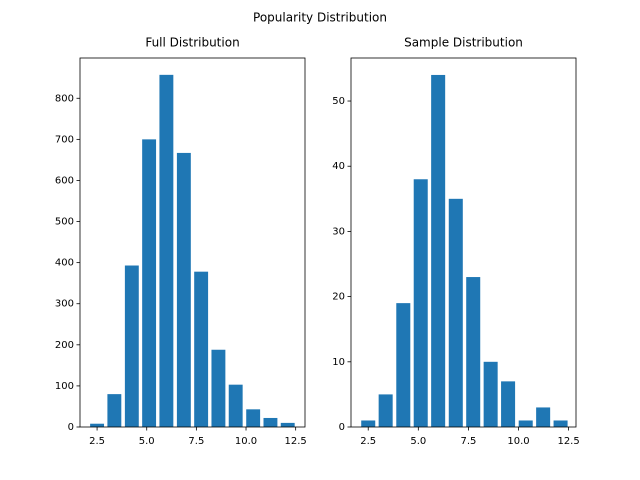 The height and width of the screenshot is (480, 640). Describe the element at coordinates (64, 345) in the screenshot. I see `y-tick-label: 200` at that location.